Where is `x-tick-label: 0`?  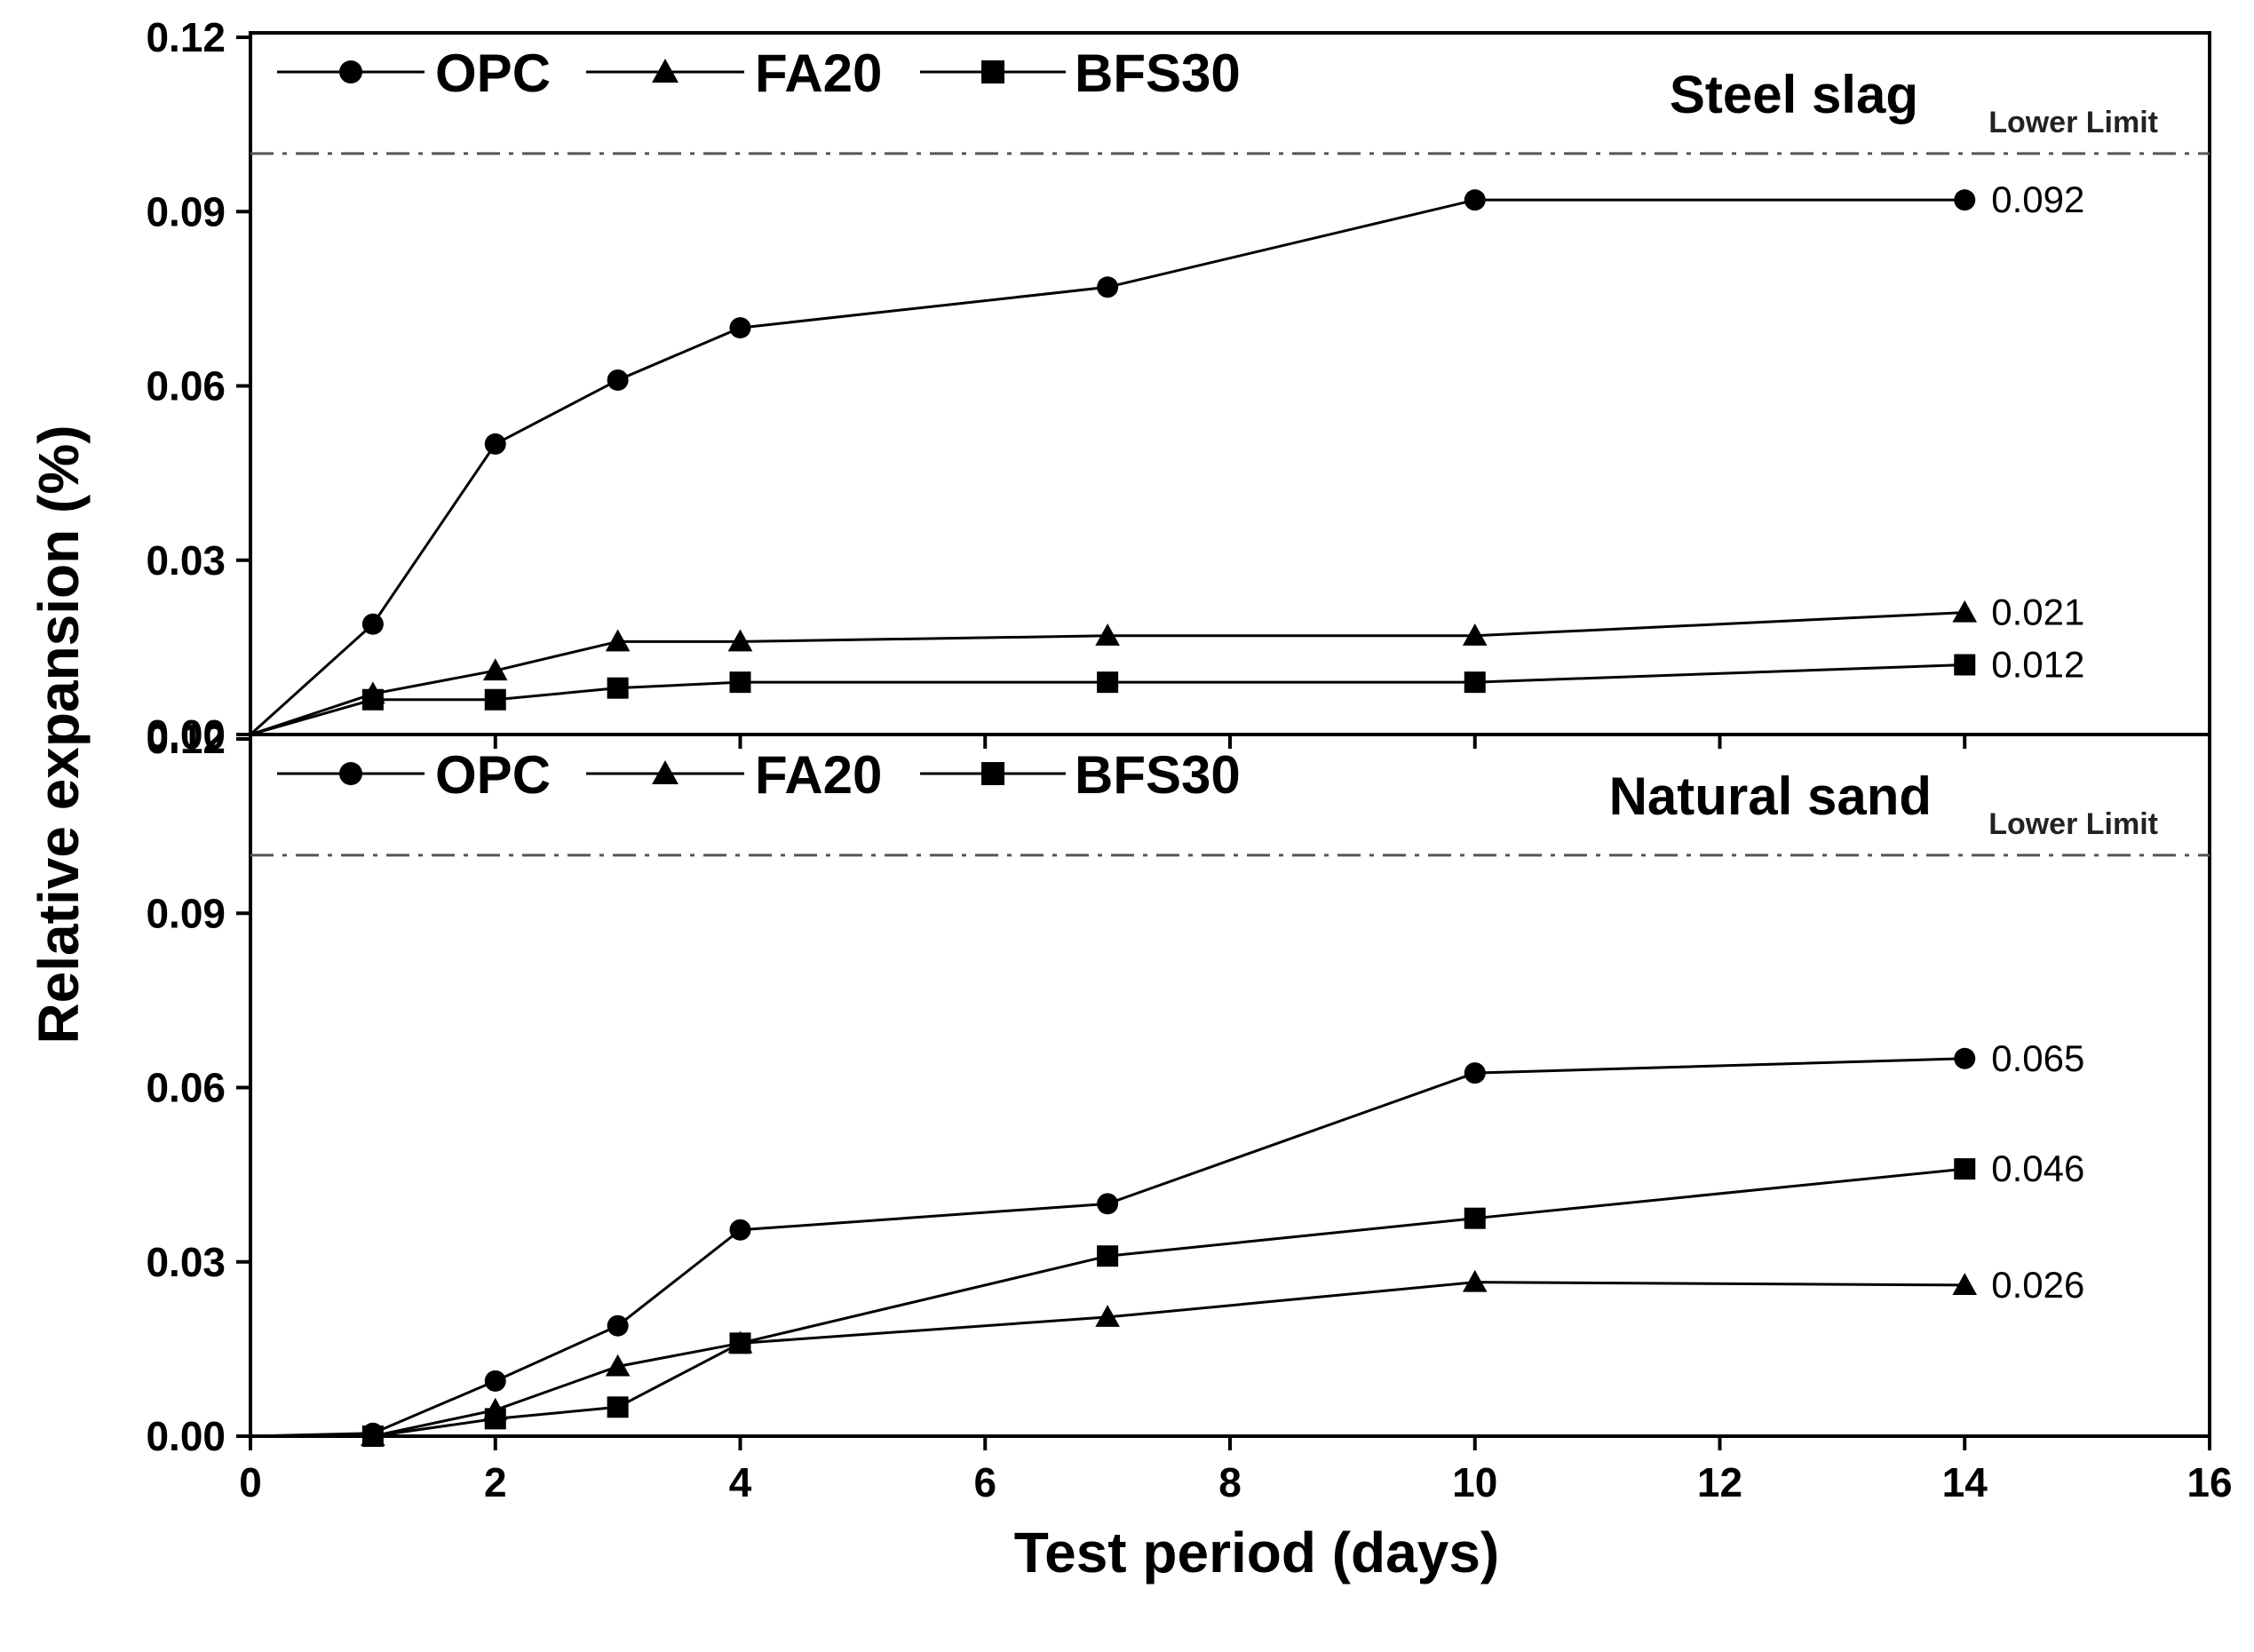
x-tick-label: 0 is located at coordinates (250, 1482).